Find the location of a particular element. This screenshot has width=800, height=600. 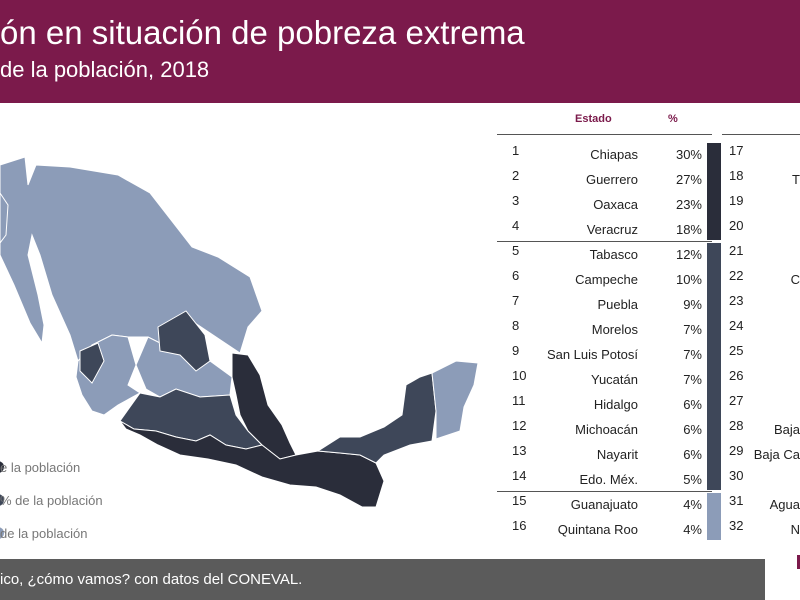

rank-number: 1 is located at coordinates (516, 150).